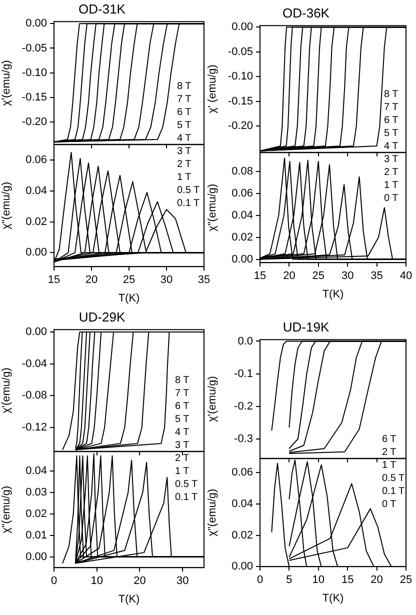  Describe the element at coordinates (243, 374) in the screenshot. I see `y-tick-label: -0.1` at that location.